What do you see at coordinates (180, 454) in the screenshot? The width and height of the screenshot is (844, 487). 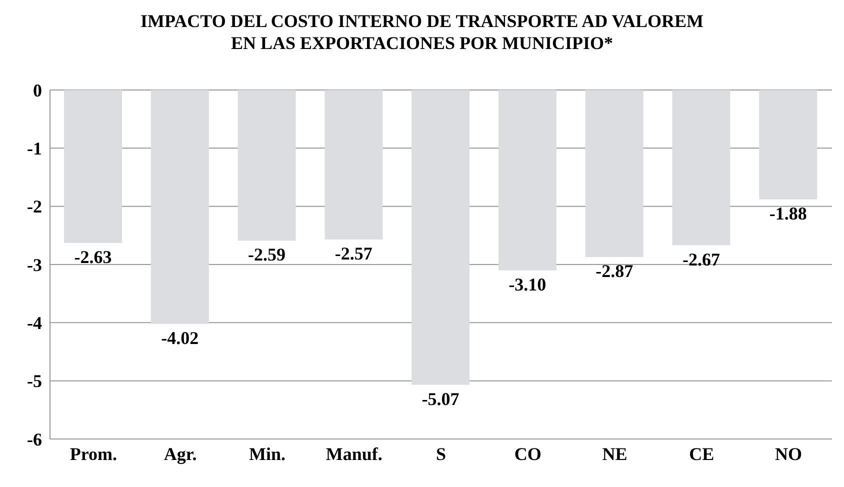 I see `x-tick-label: Agr.` at bounding box center [180, 454].